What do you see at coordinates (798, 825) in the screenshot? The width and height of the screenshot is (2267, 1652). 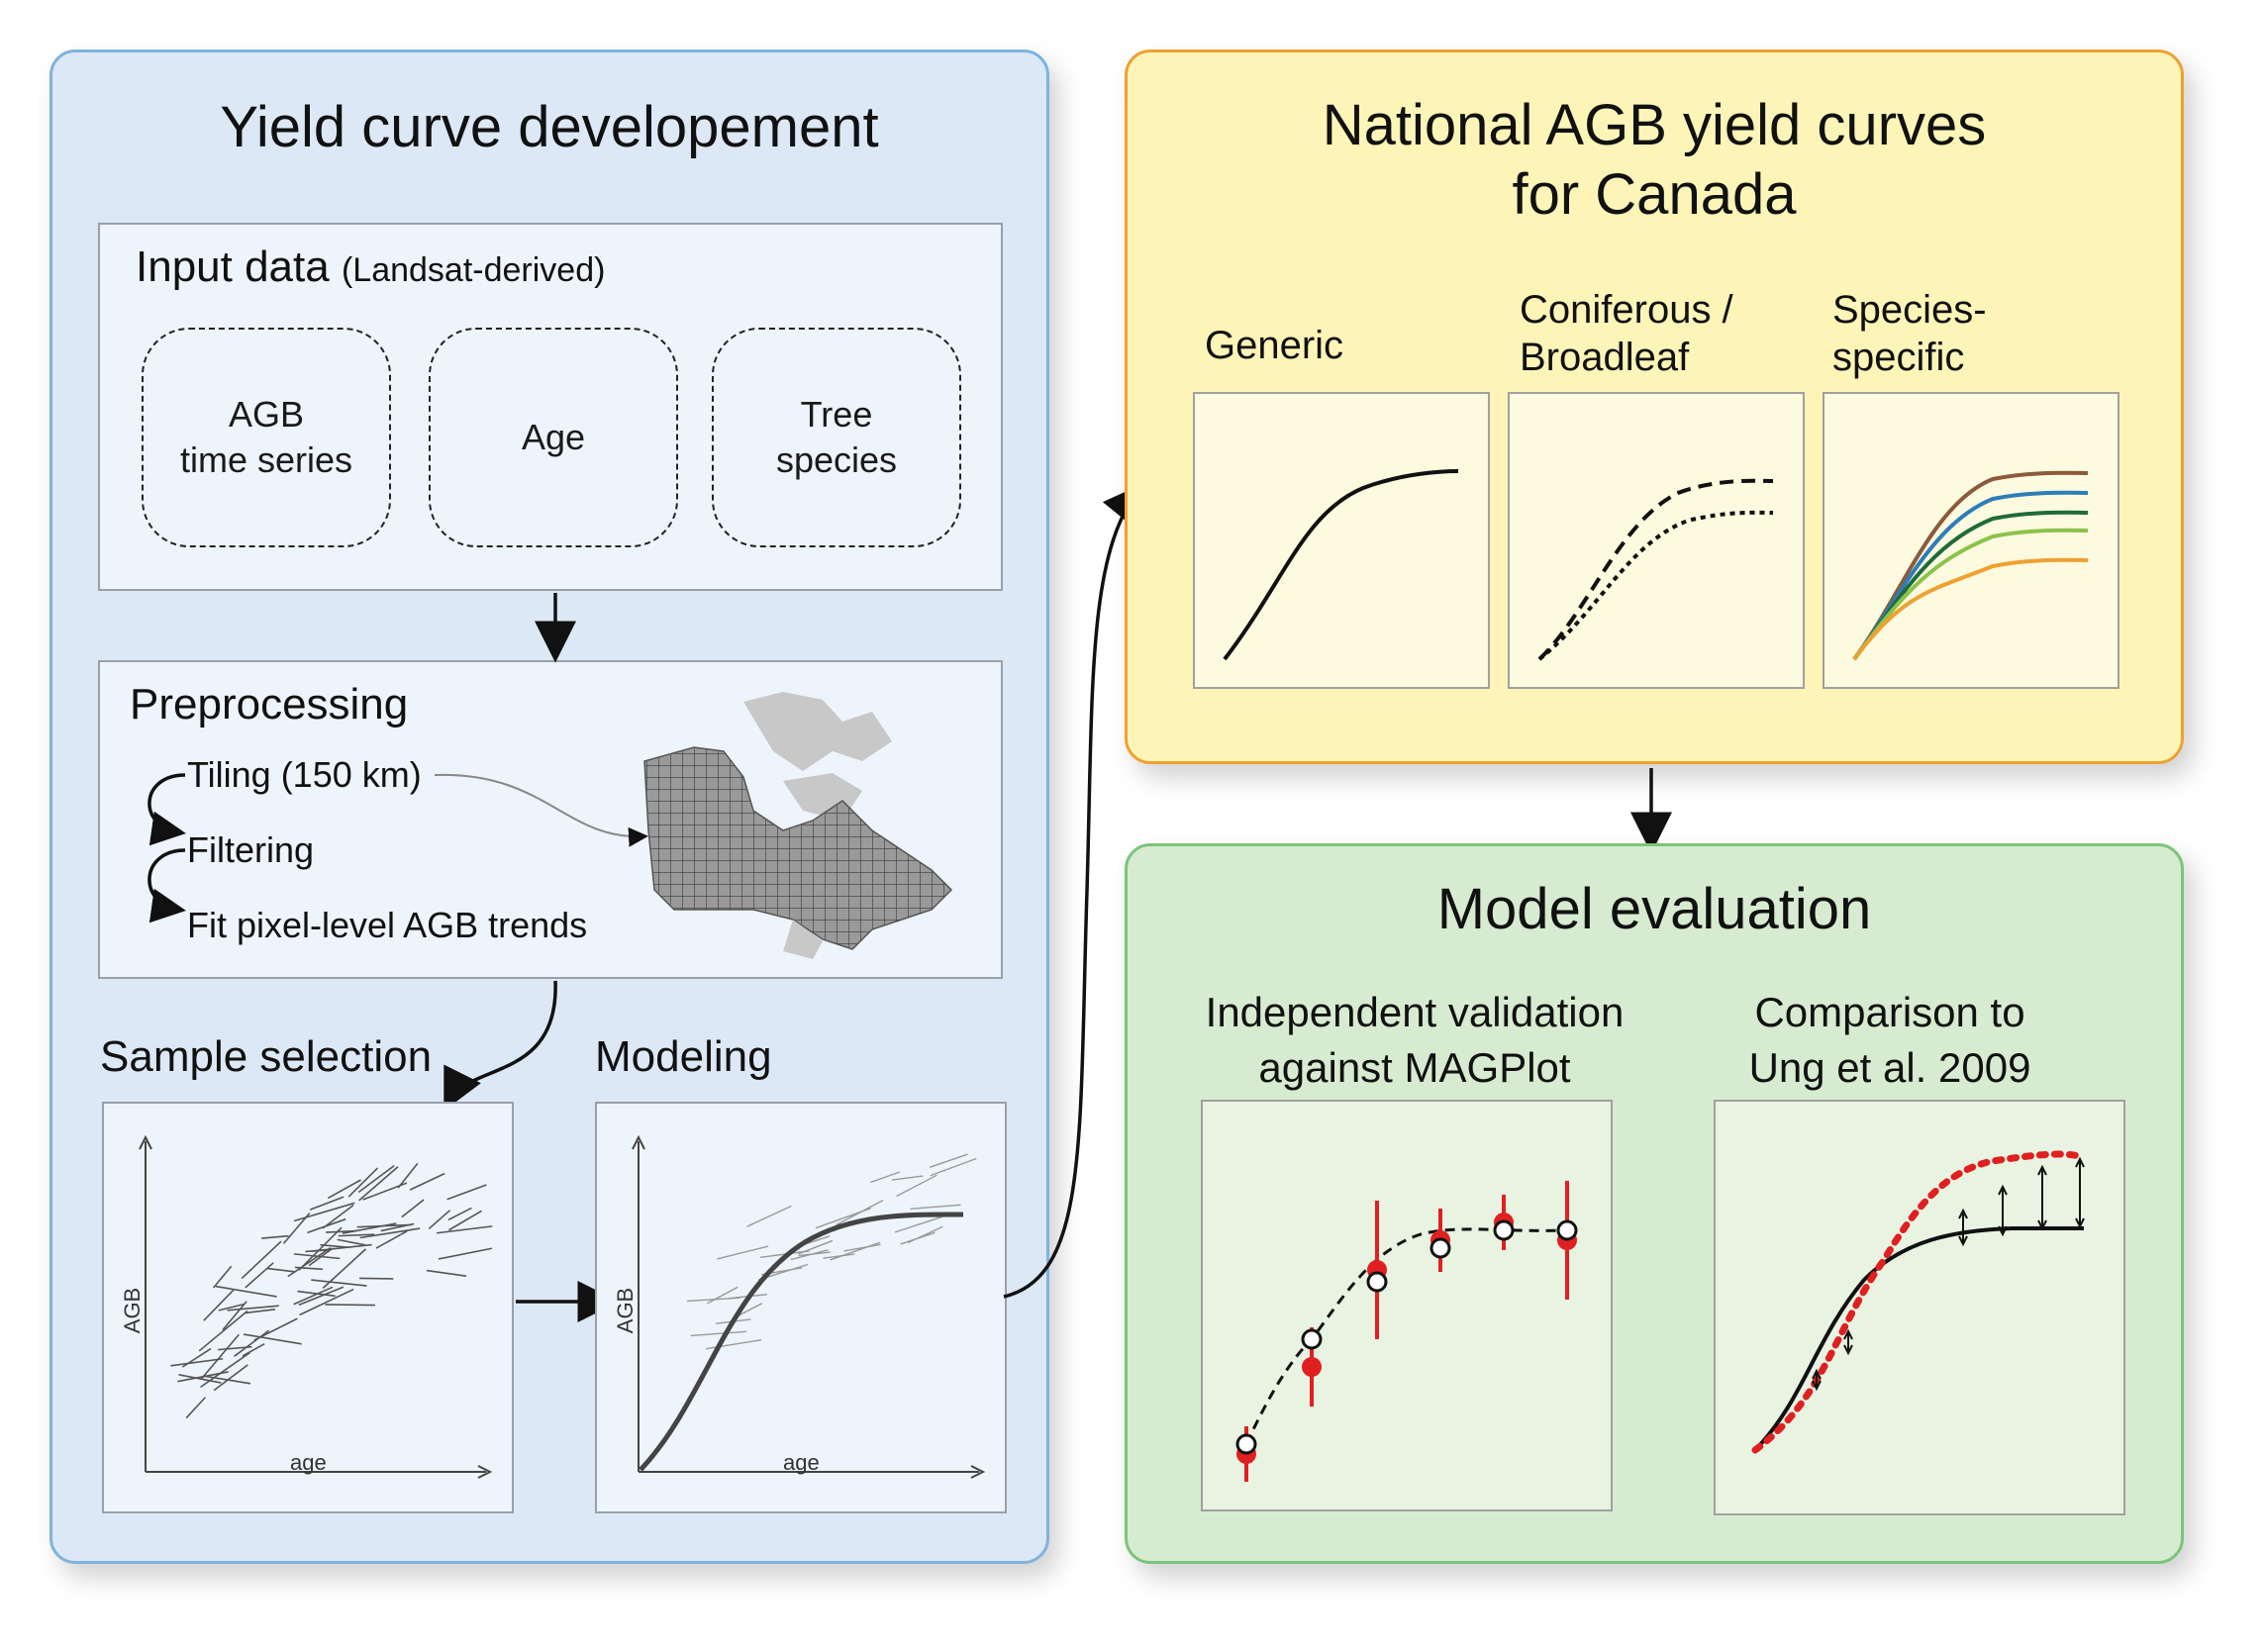 I see `canada-tile-map-icon` at bounding box center [798, 825].